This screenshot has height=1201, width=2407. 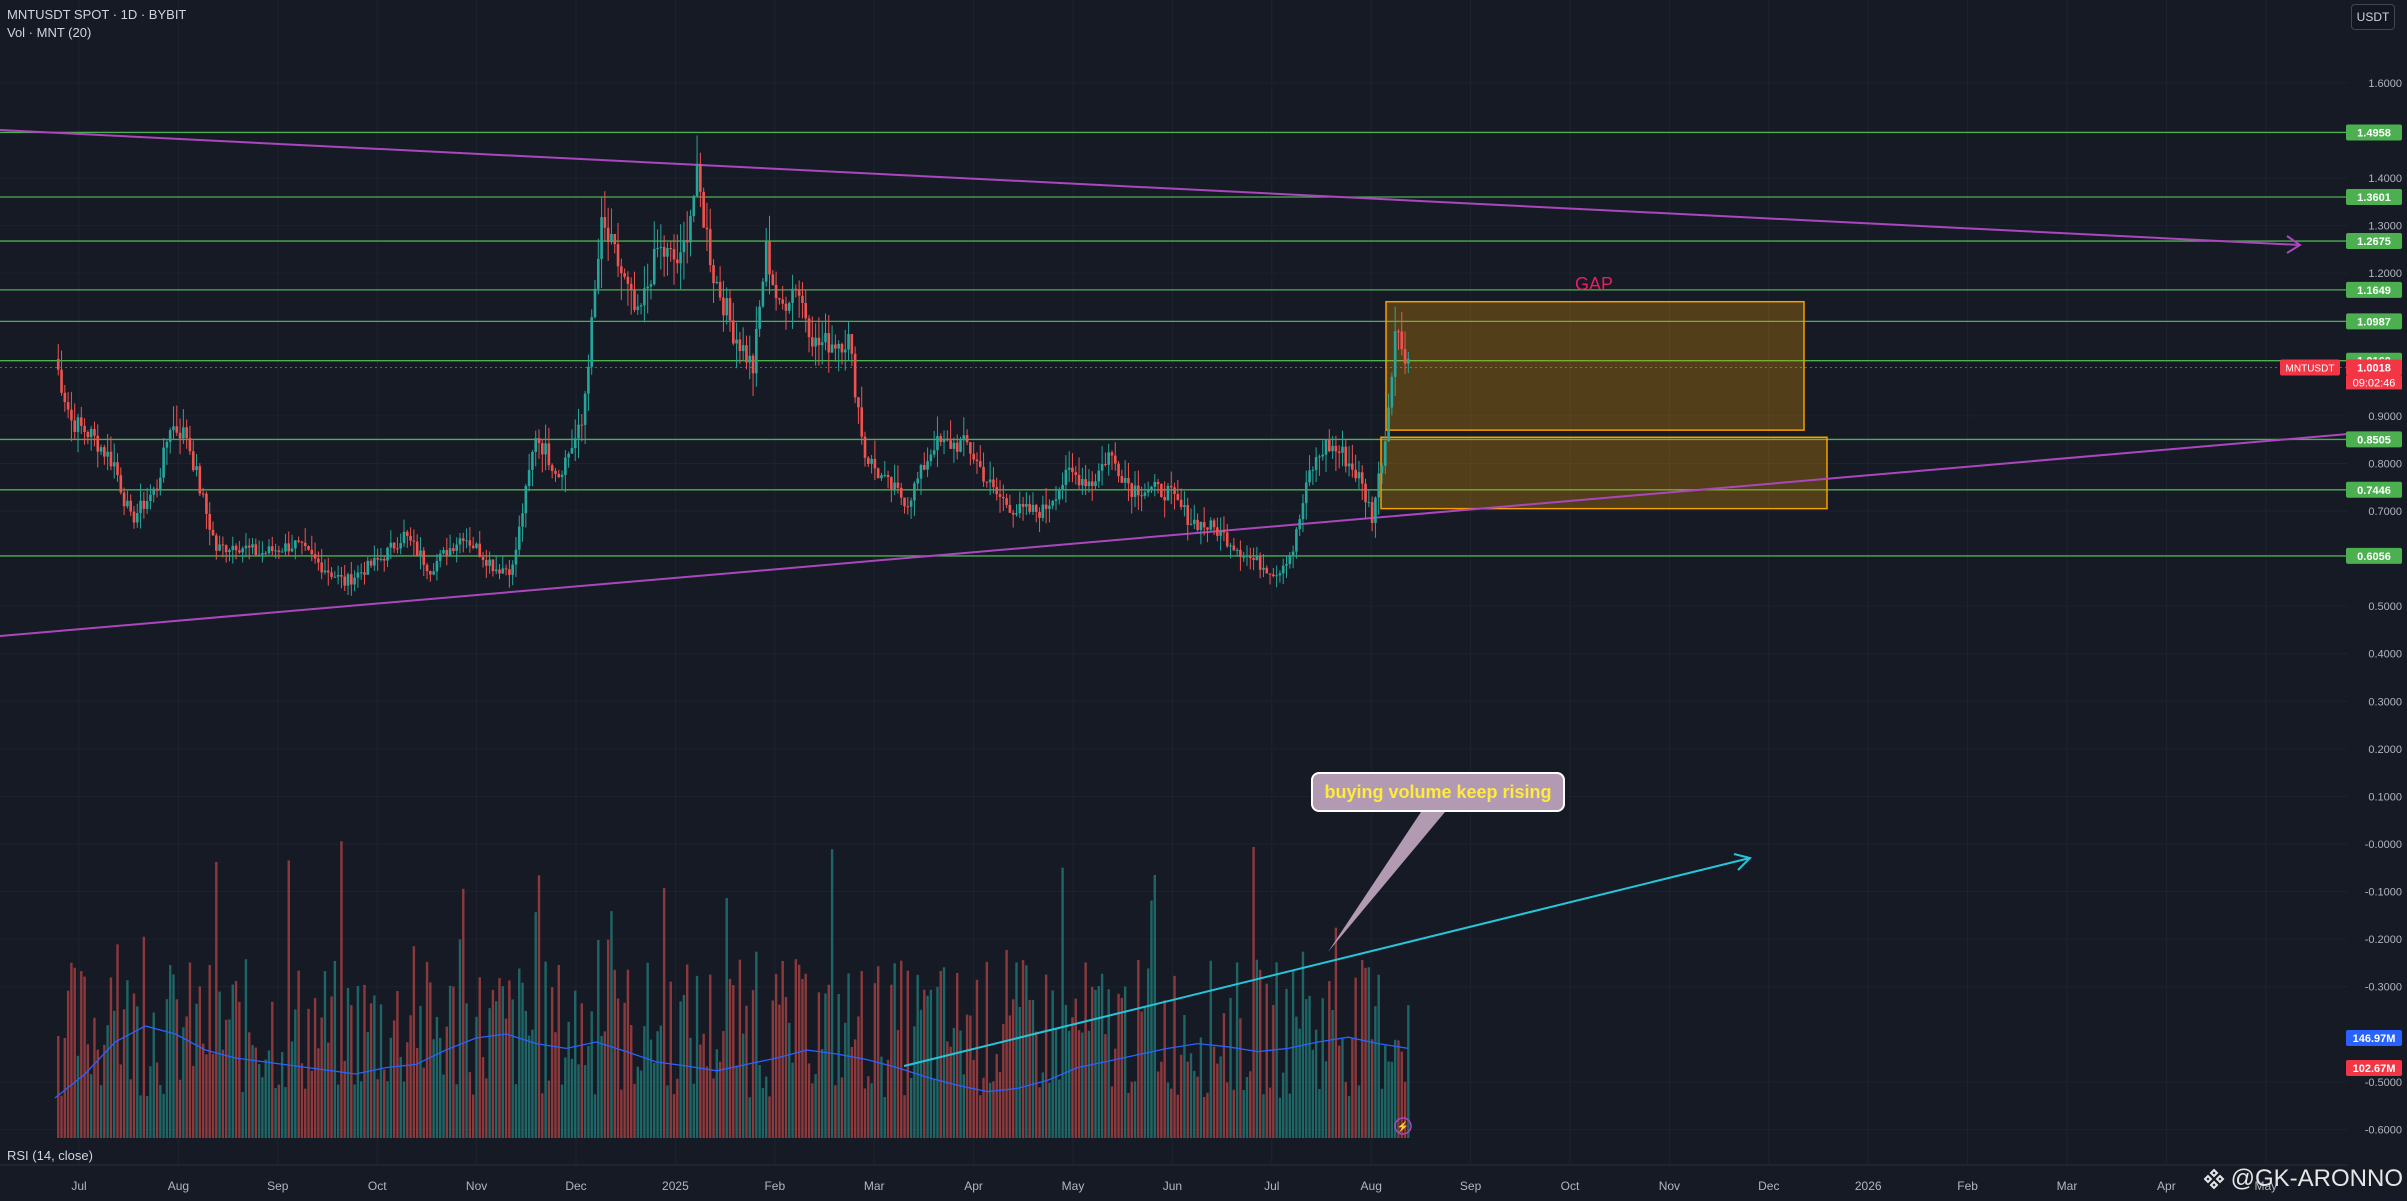 I want to click on volume-indicator-label: Vol · MNT (20), so click(x=49, y=32).